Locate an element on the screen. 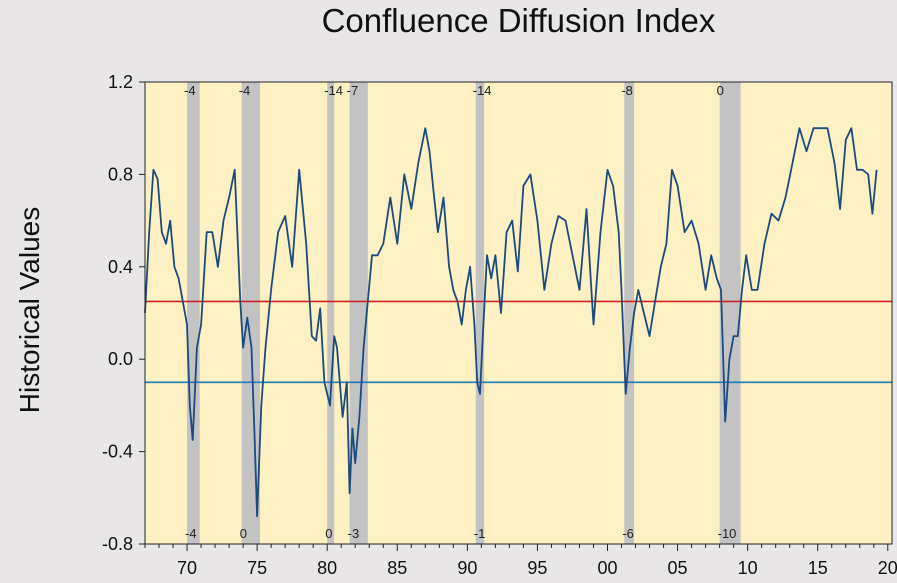 The height and width of the screenshot is (583, 897). x-tick-label: 20 is located at coordinates (887, 568).